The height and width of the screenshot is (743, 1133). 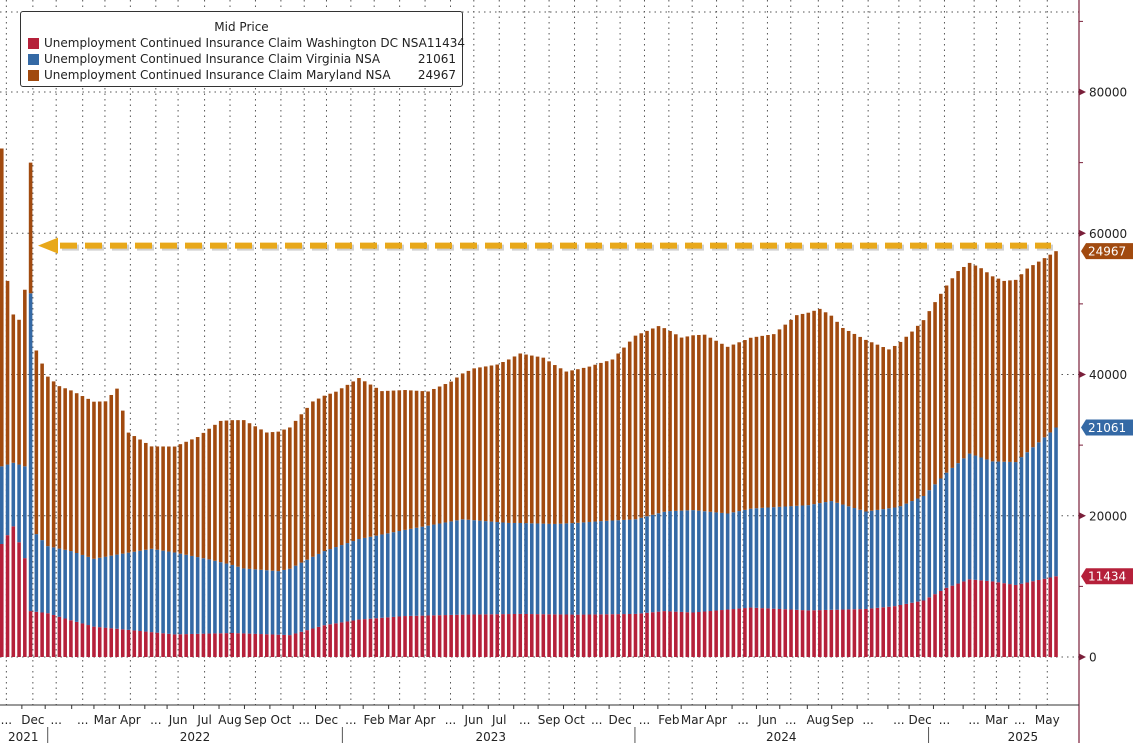 What do you see at coordinates (1108, 516) in the screenshot?
I see `y-tick-label-1: 20000` at bounding box center [1108, 516].